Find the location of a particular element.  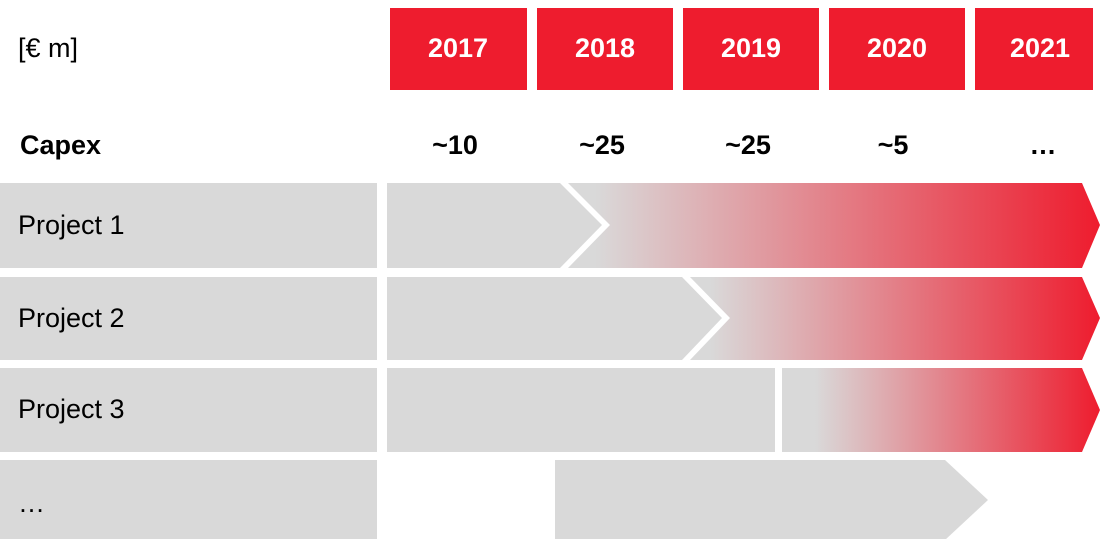

project-label: Project 1 is located at coordinates (71, 225).